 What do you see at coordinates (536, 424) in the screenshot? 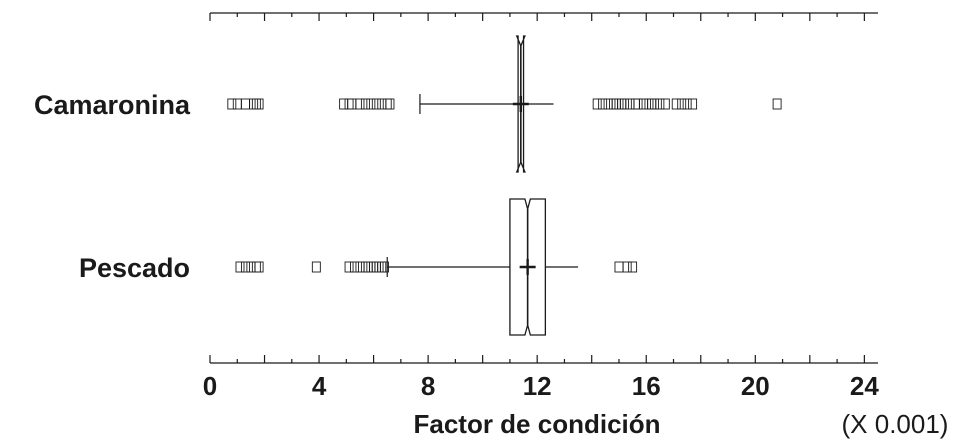
I see `x-axis-title: Factor de condición` at bounding box center [536, 424].